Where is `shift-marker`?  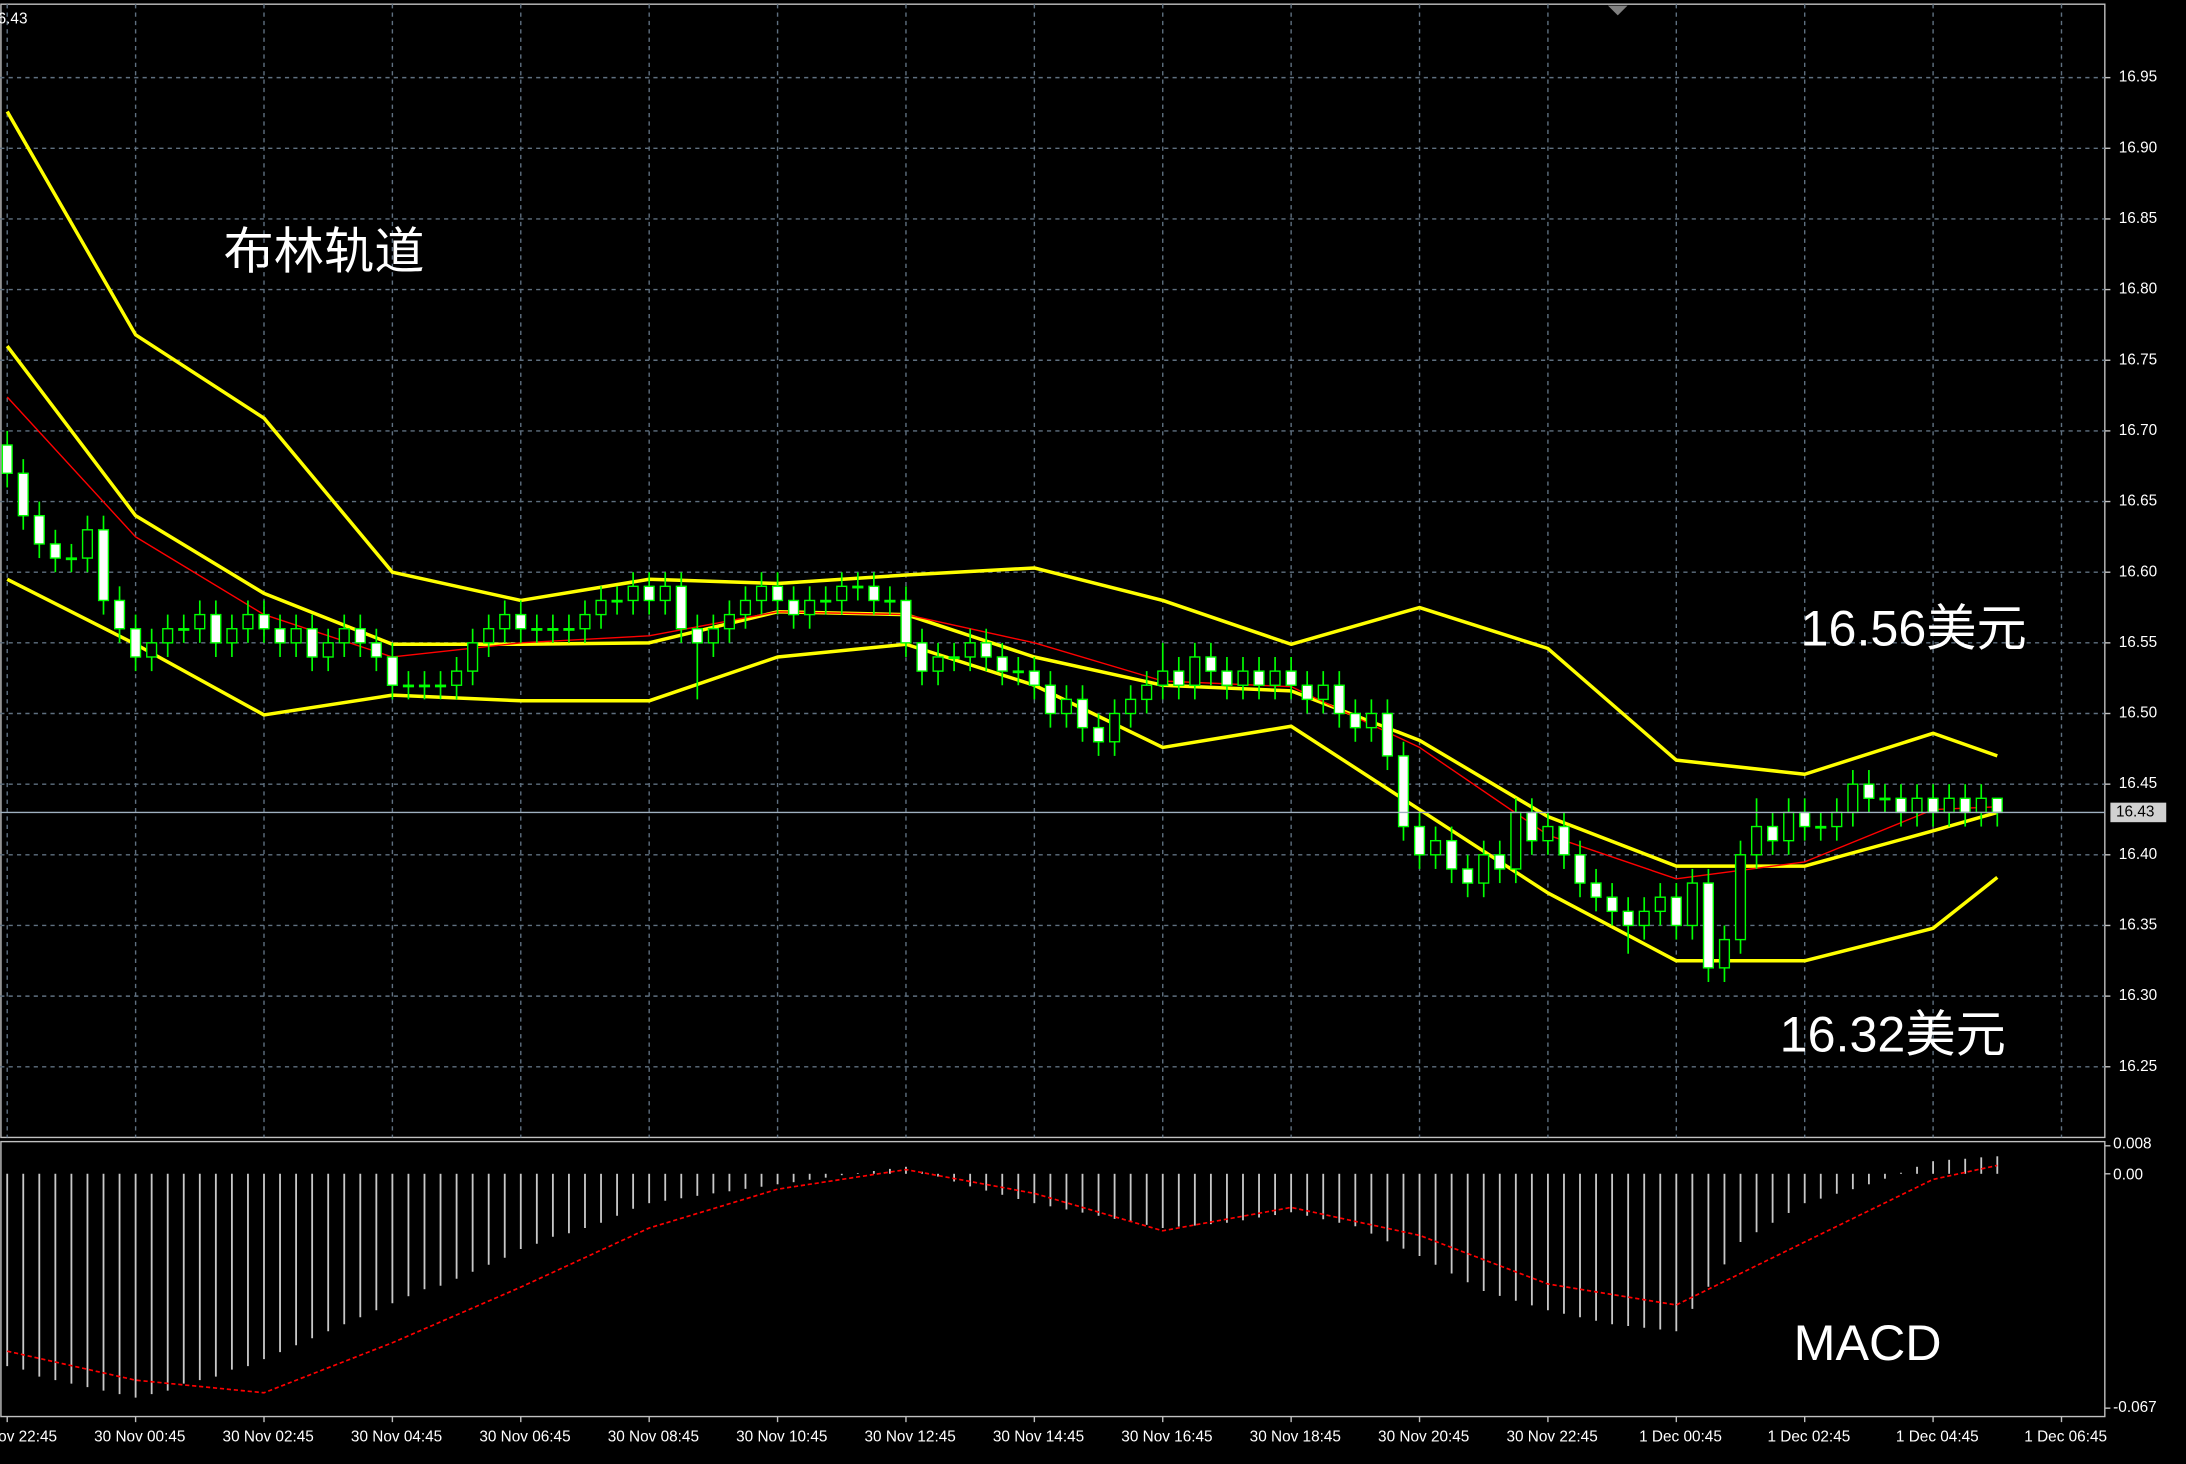 shift-marker is located at coordinates (1617, 10).